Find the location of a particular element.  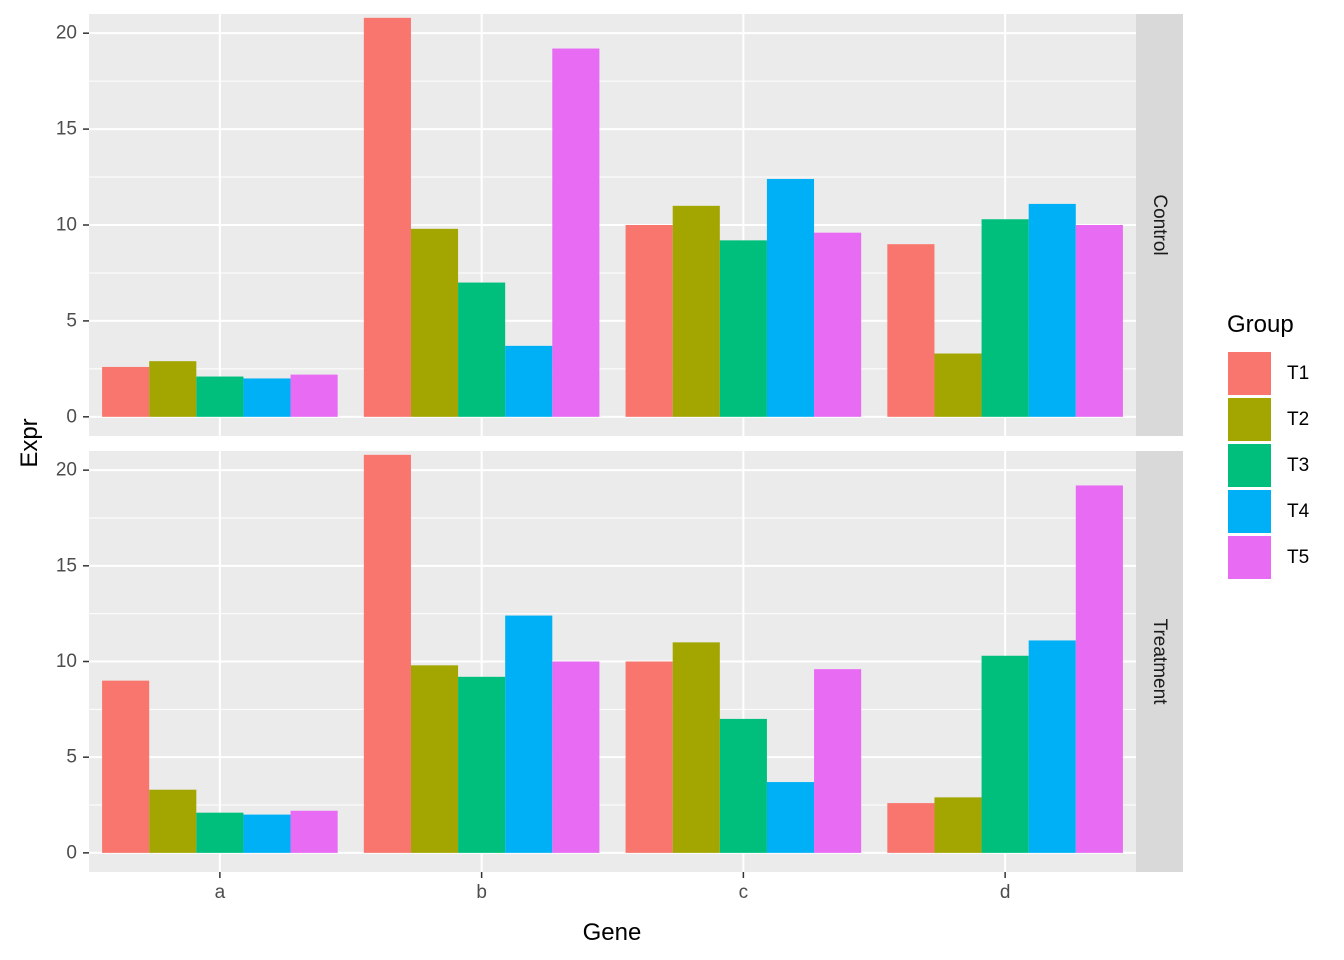

bar-control-b-t5 is located at coordinates (576, 232).